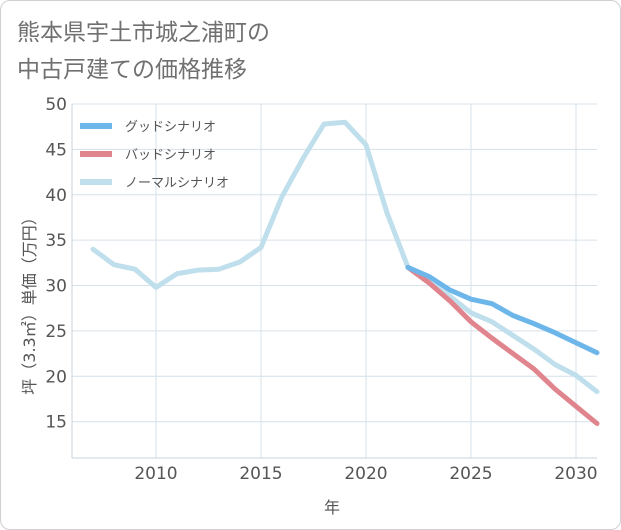 The width and height of the screenshot is (621, 530). I want to click on y-tick-label: 25, so click(56, 332).